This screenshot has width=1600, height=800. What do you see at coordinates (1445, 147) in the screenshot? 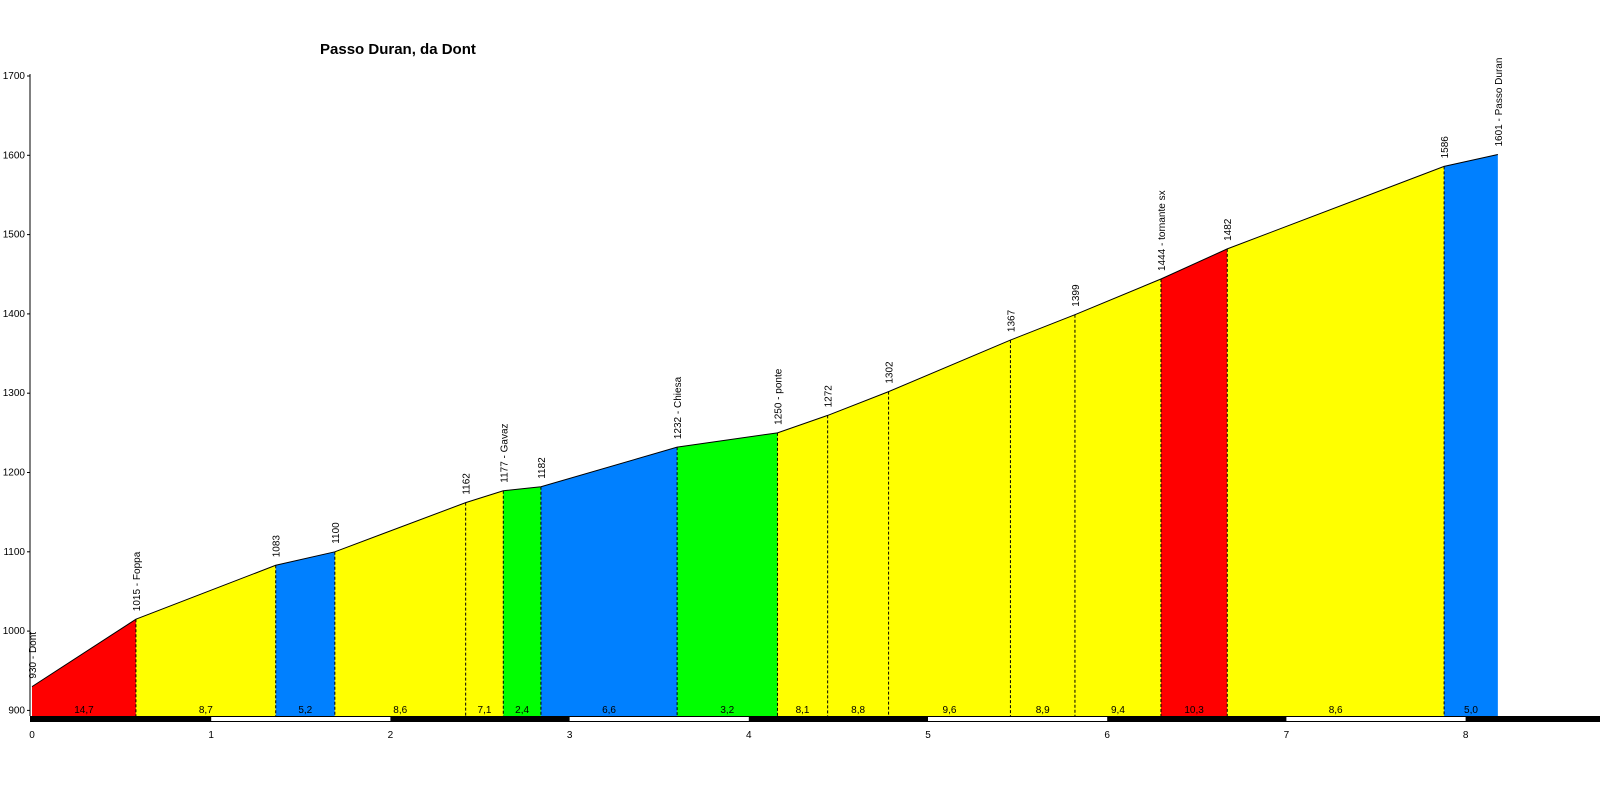
I see `point-label: 1586` at bounding box center [1445, 147].